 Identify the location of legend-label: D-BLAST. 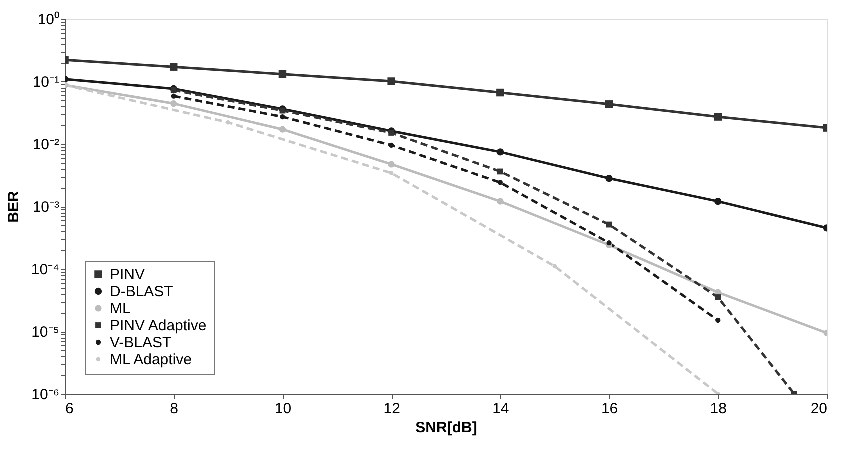
(142, 292).